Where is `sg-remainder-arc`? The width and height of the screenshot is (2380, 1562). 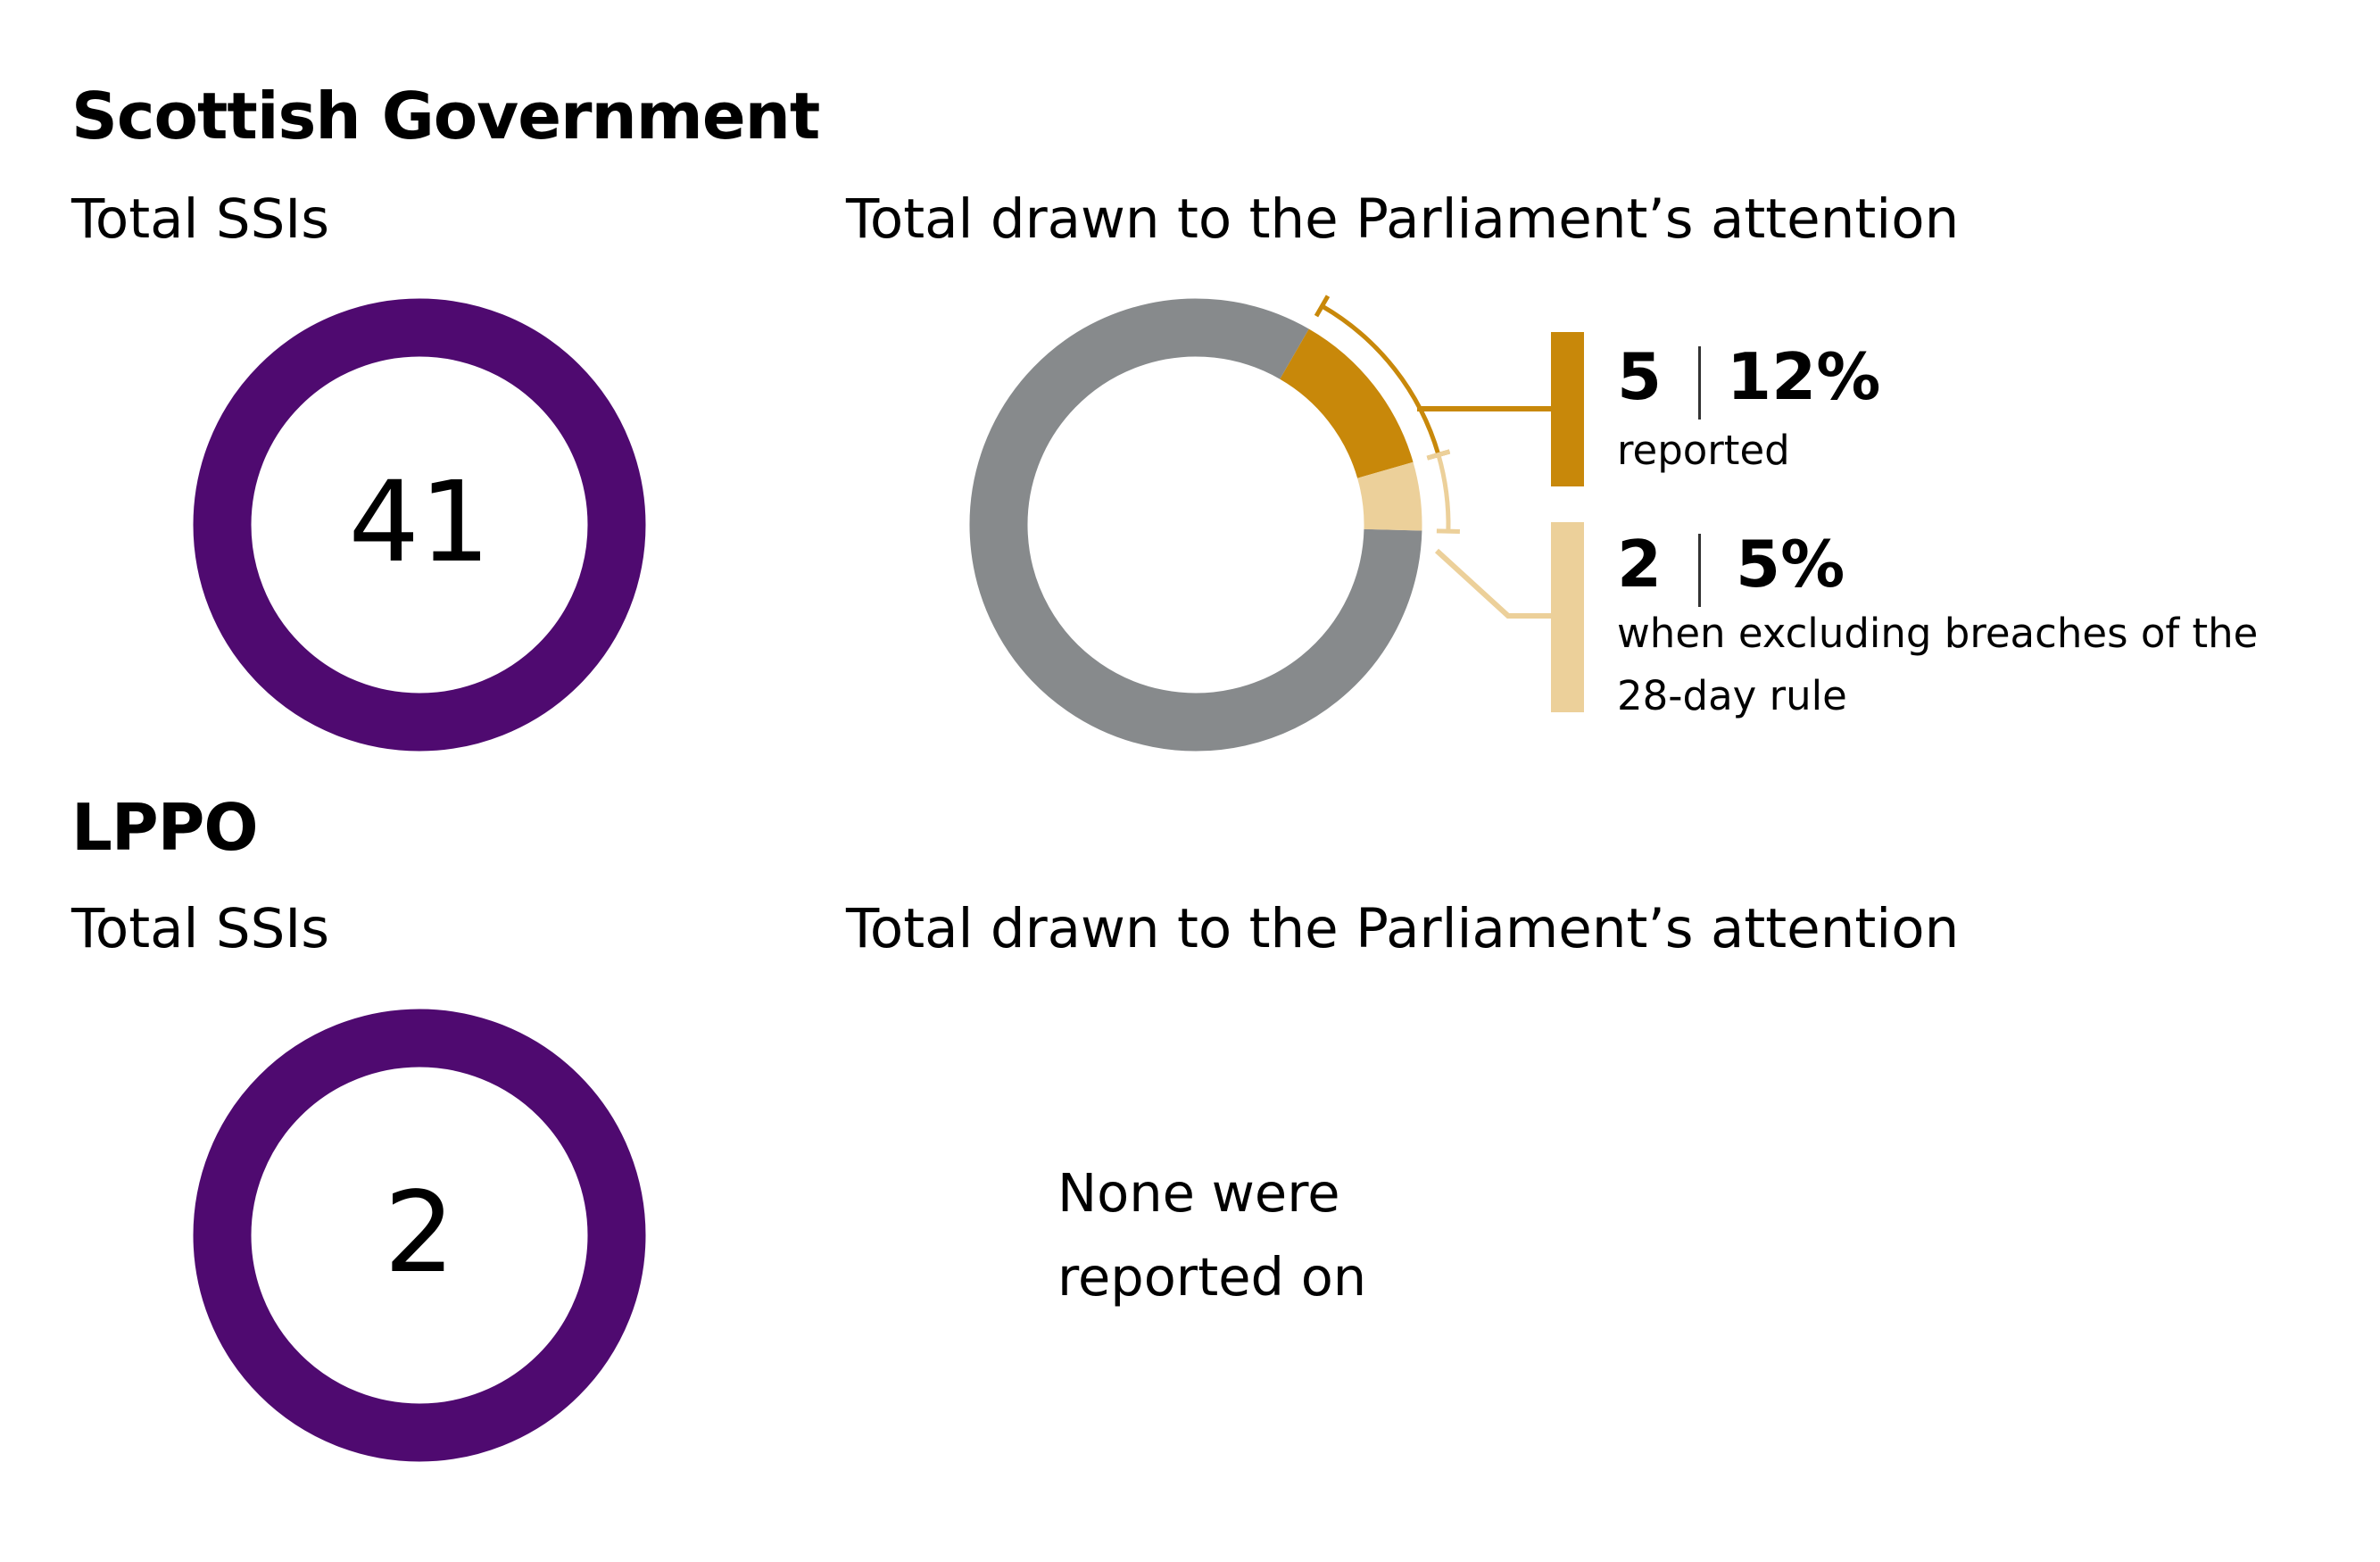
sg-remainder-arc is located at coordinates (1195, 525).